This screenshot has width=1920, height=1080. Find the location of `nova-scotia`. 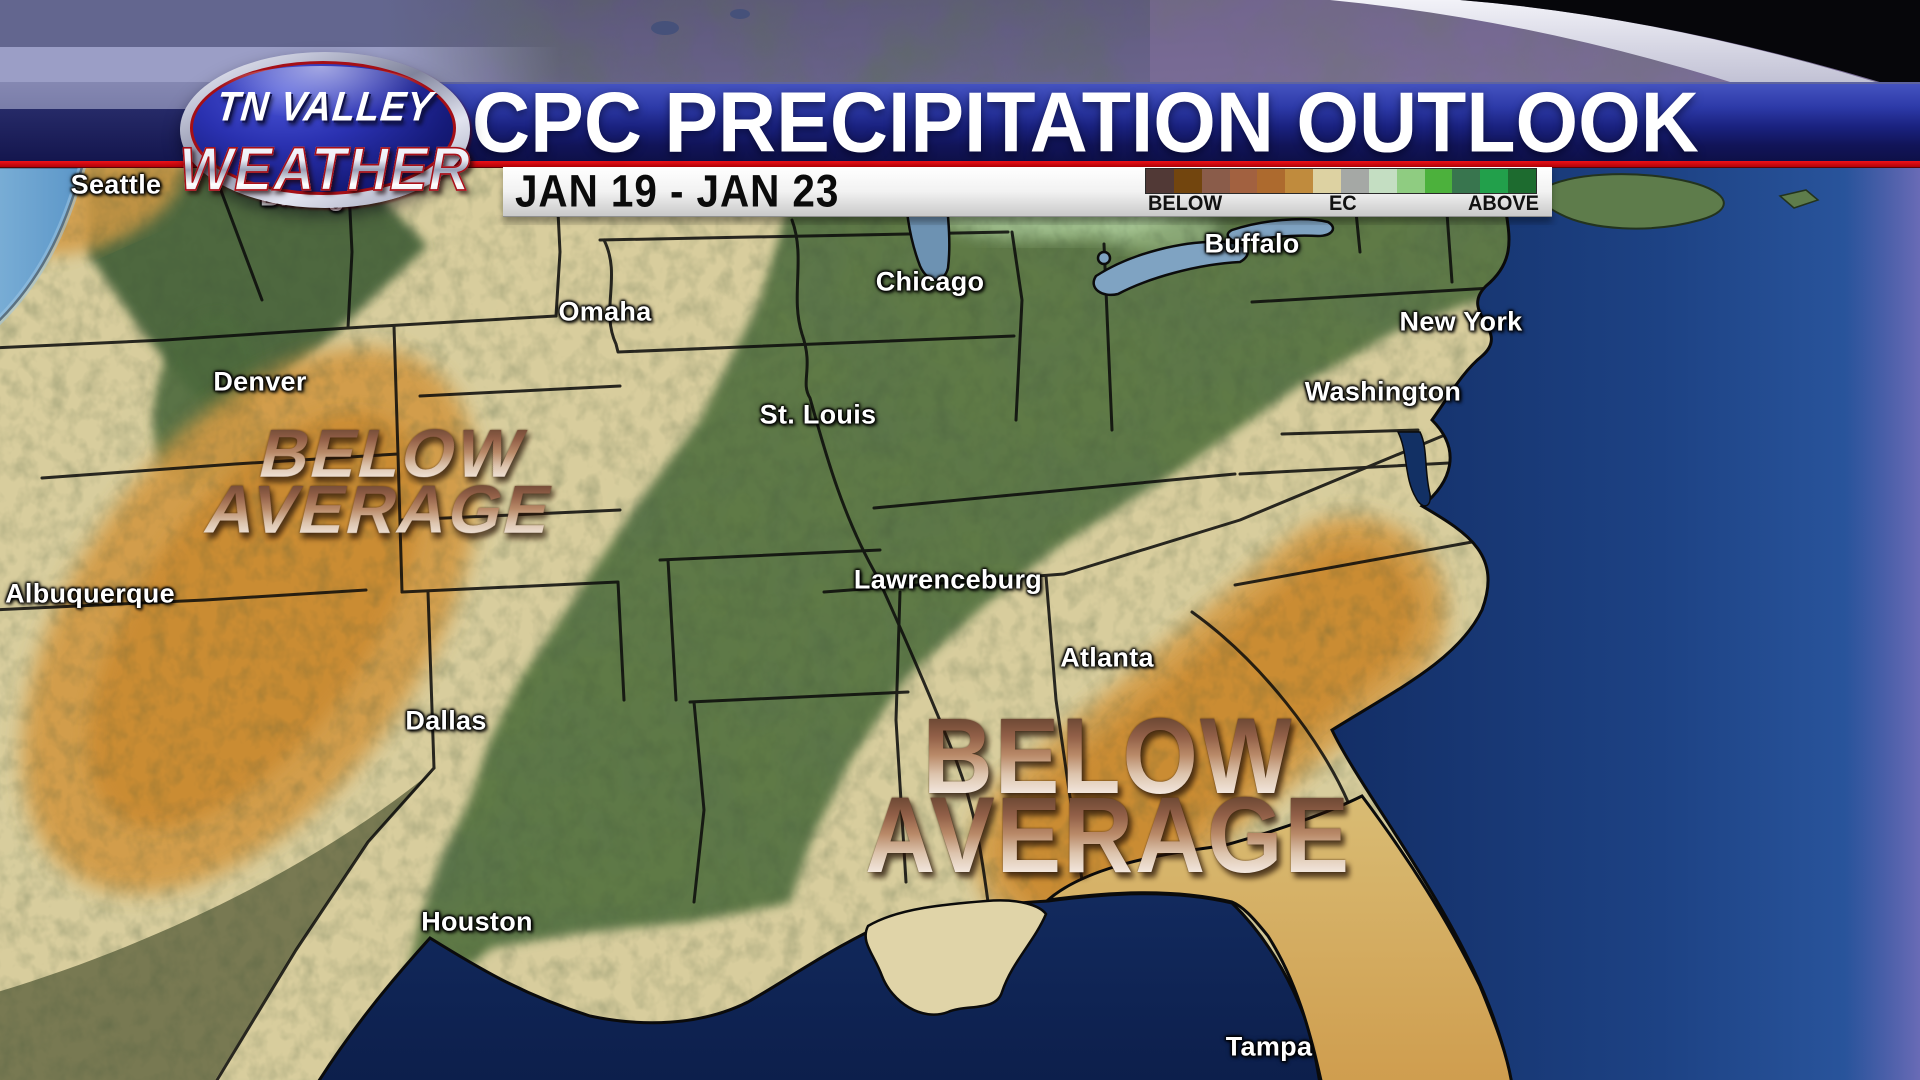

nova-scotia is located at coordinates (1632, 201).